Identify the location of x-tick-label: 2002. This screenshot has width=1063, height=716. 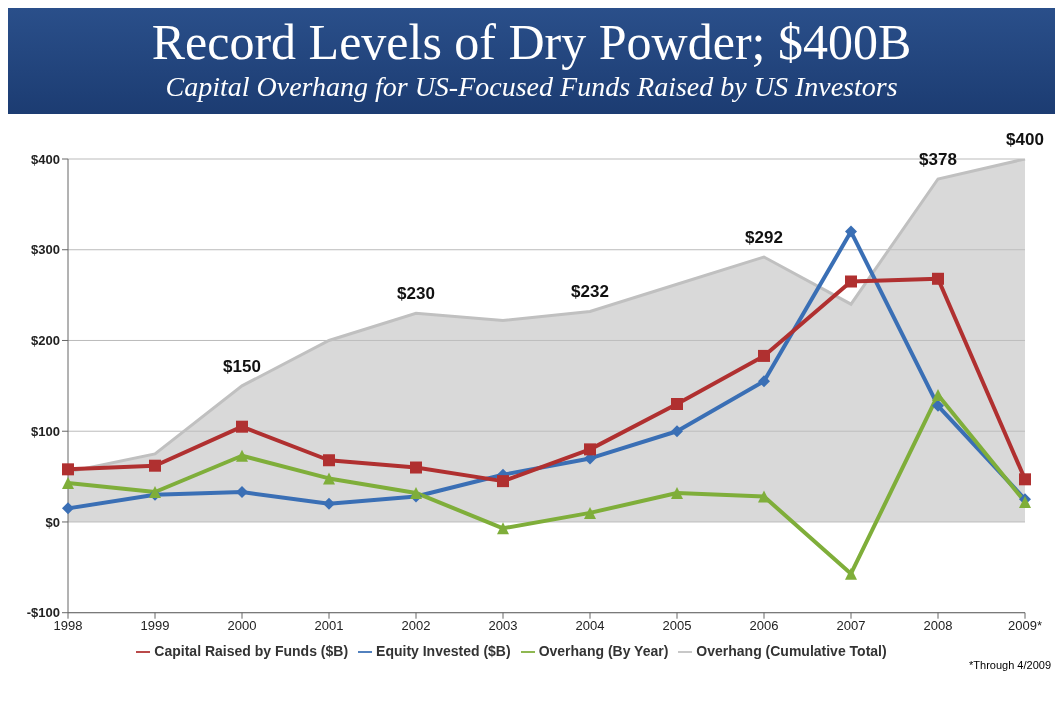
(416, 625).